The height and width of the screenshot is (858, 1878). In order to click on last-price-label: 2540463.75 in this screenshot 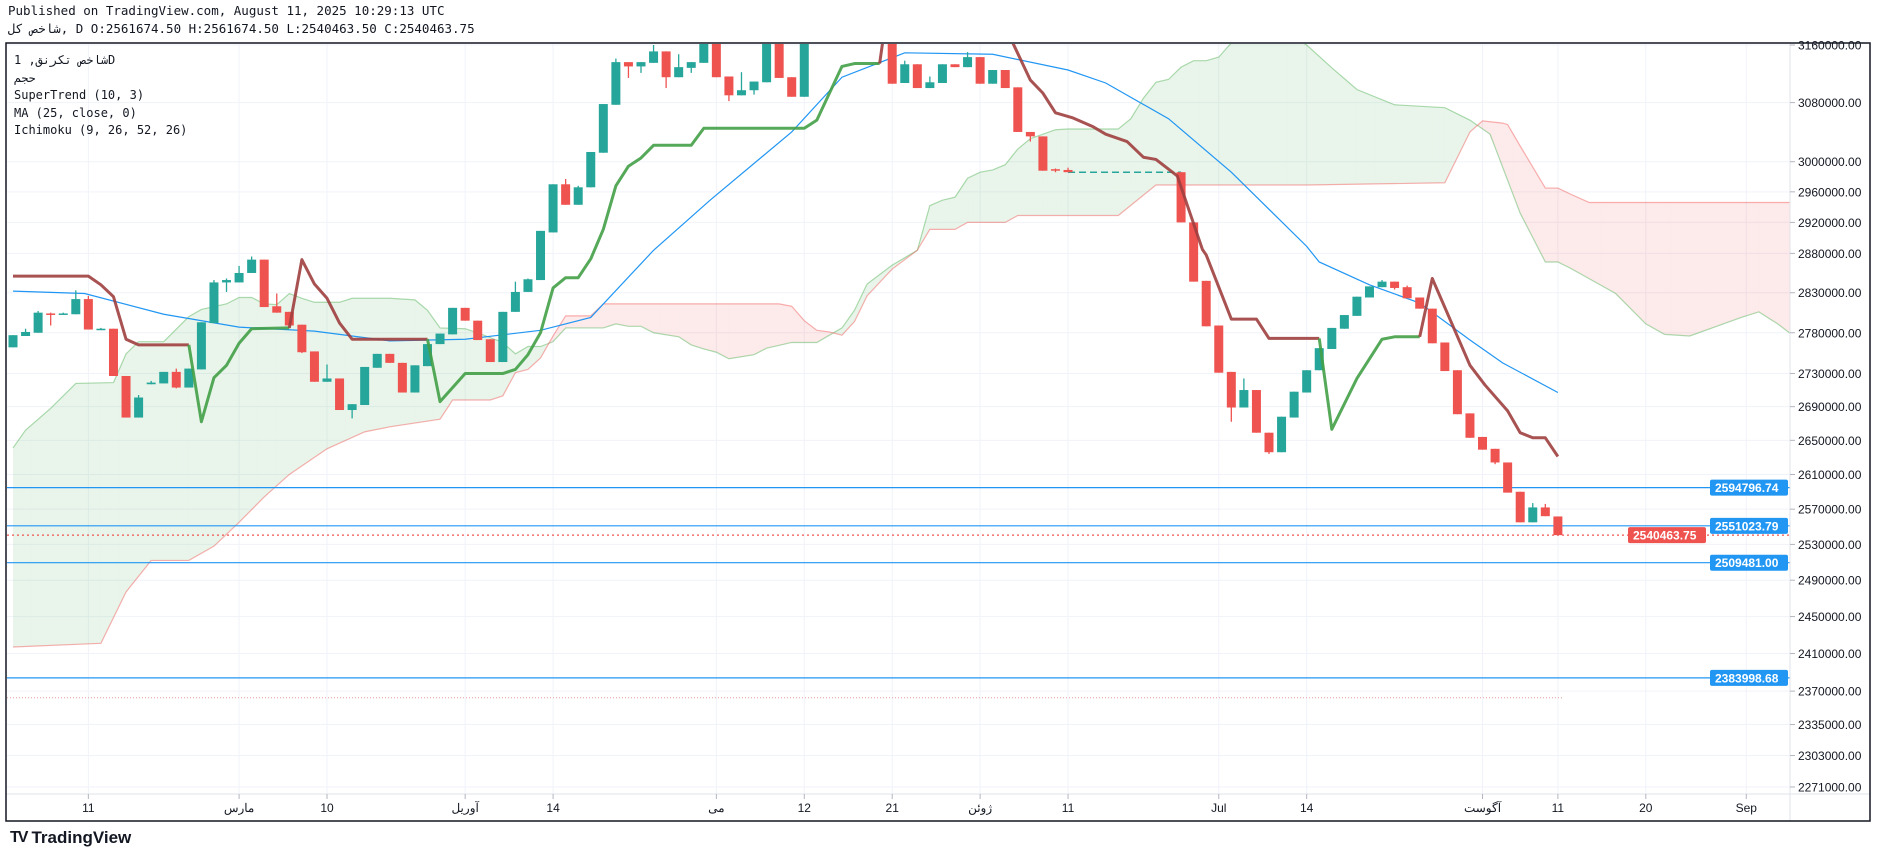, I will do `click(1665, 536)`.